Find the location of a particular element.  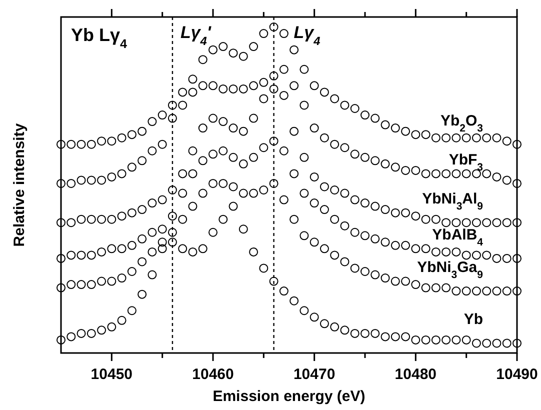

x-tick-label: 10470 is located at coordinates (314, 374).